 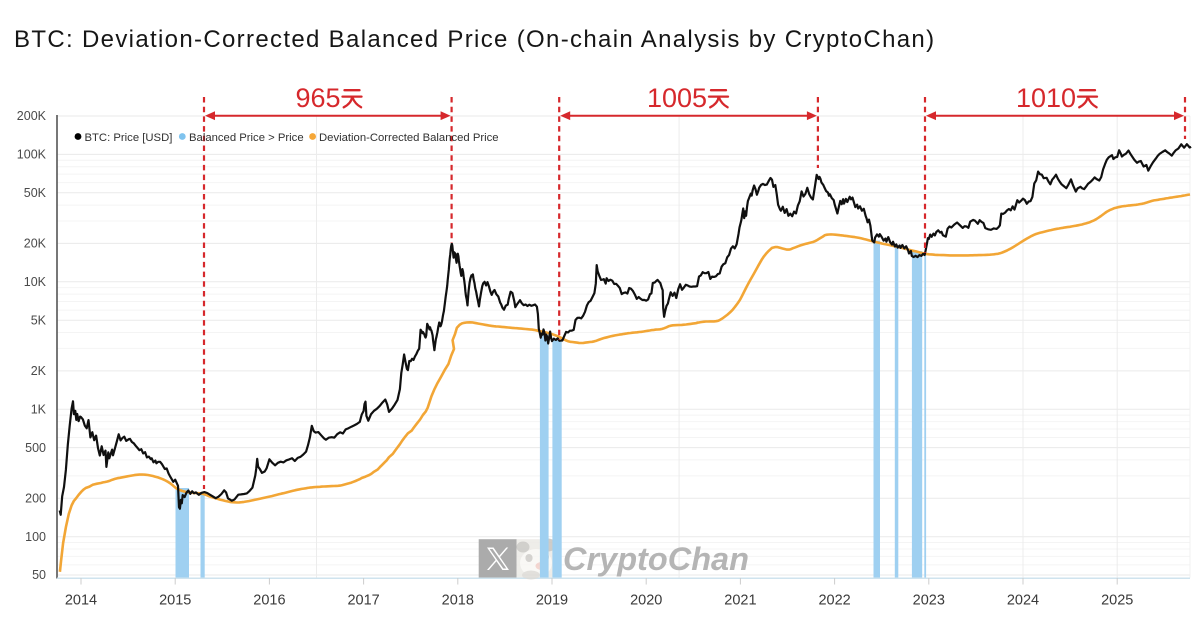 I want to click on svg-text: 2016, so click(x=269, y=601).